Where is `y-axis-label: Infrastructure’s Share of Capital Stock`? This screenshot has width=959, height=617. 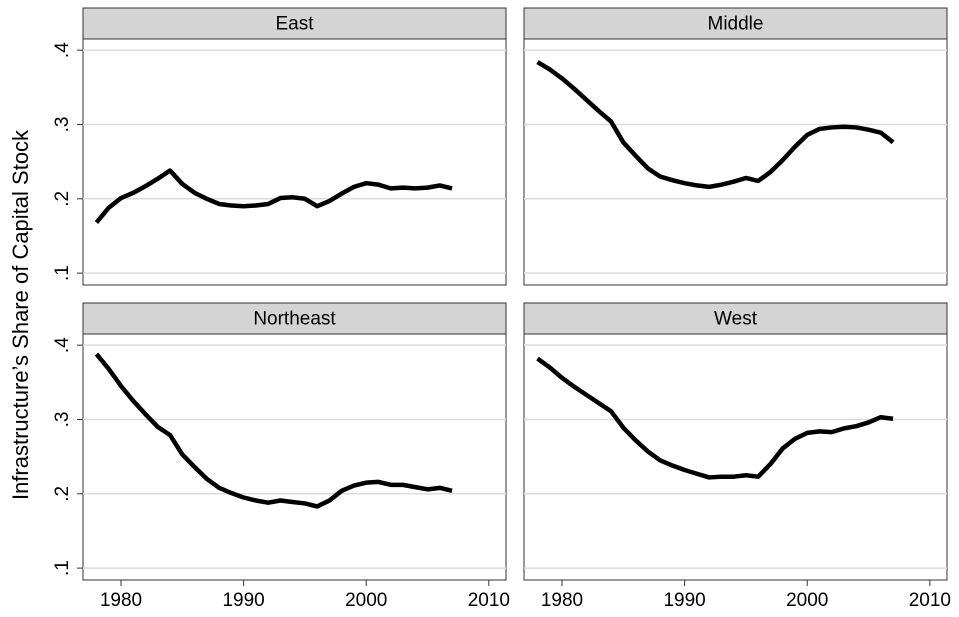 y-axis-label: Infrastructure’s Share of Capital Stock is located at coordinates (20, 314).